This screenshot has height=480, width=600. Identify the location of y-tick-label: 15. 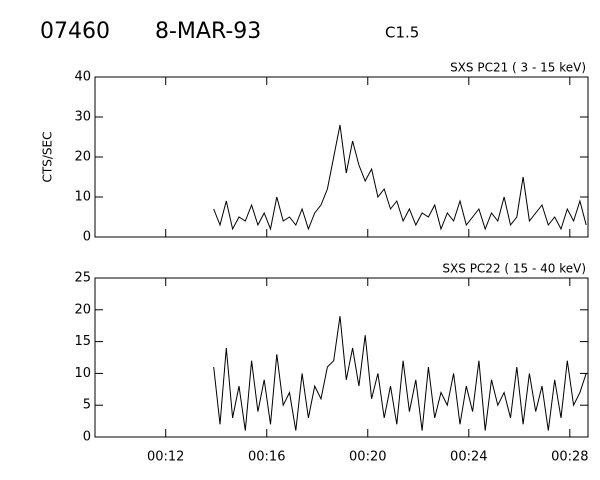
(82, 341).